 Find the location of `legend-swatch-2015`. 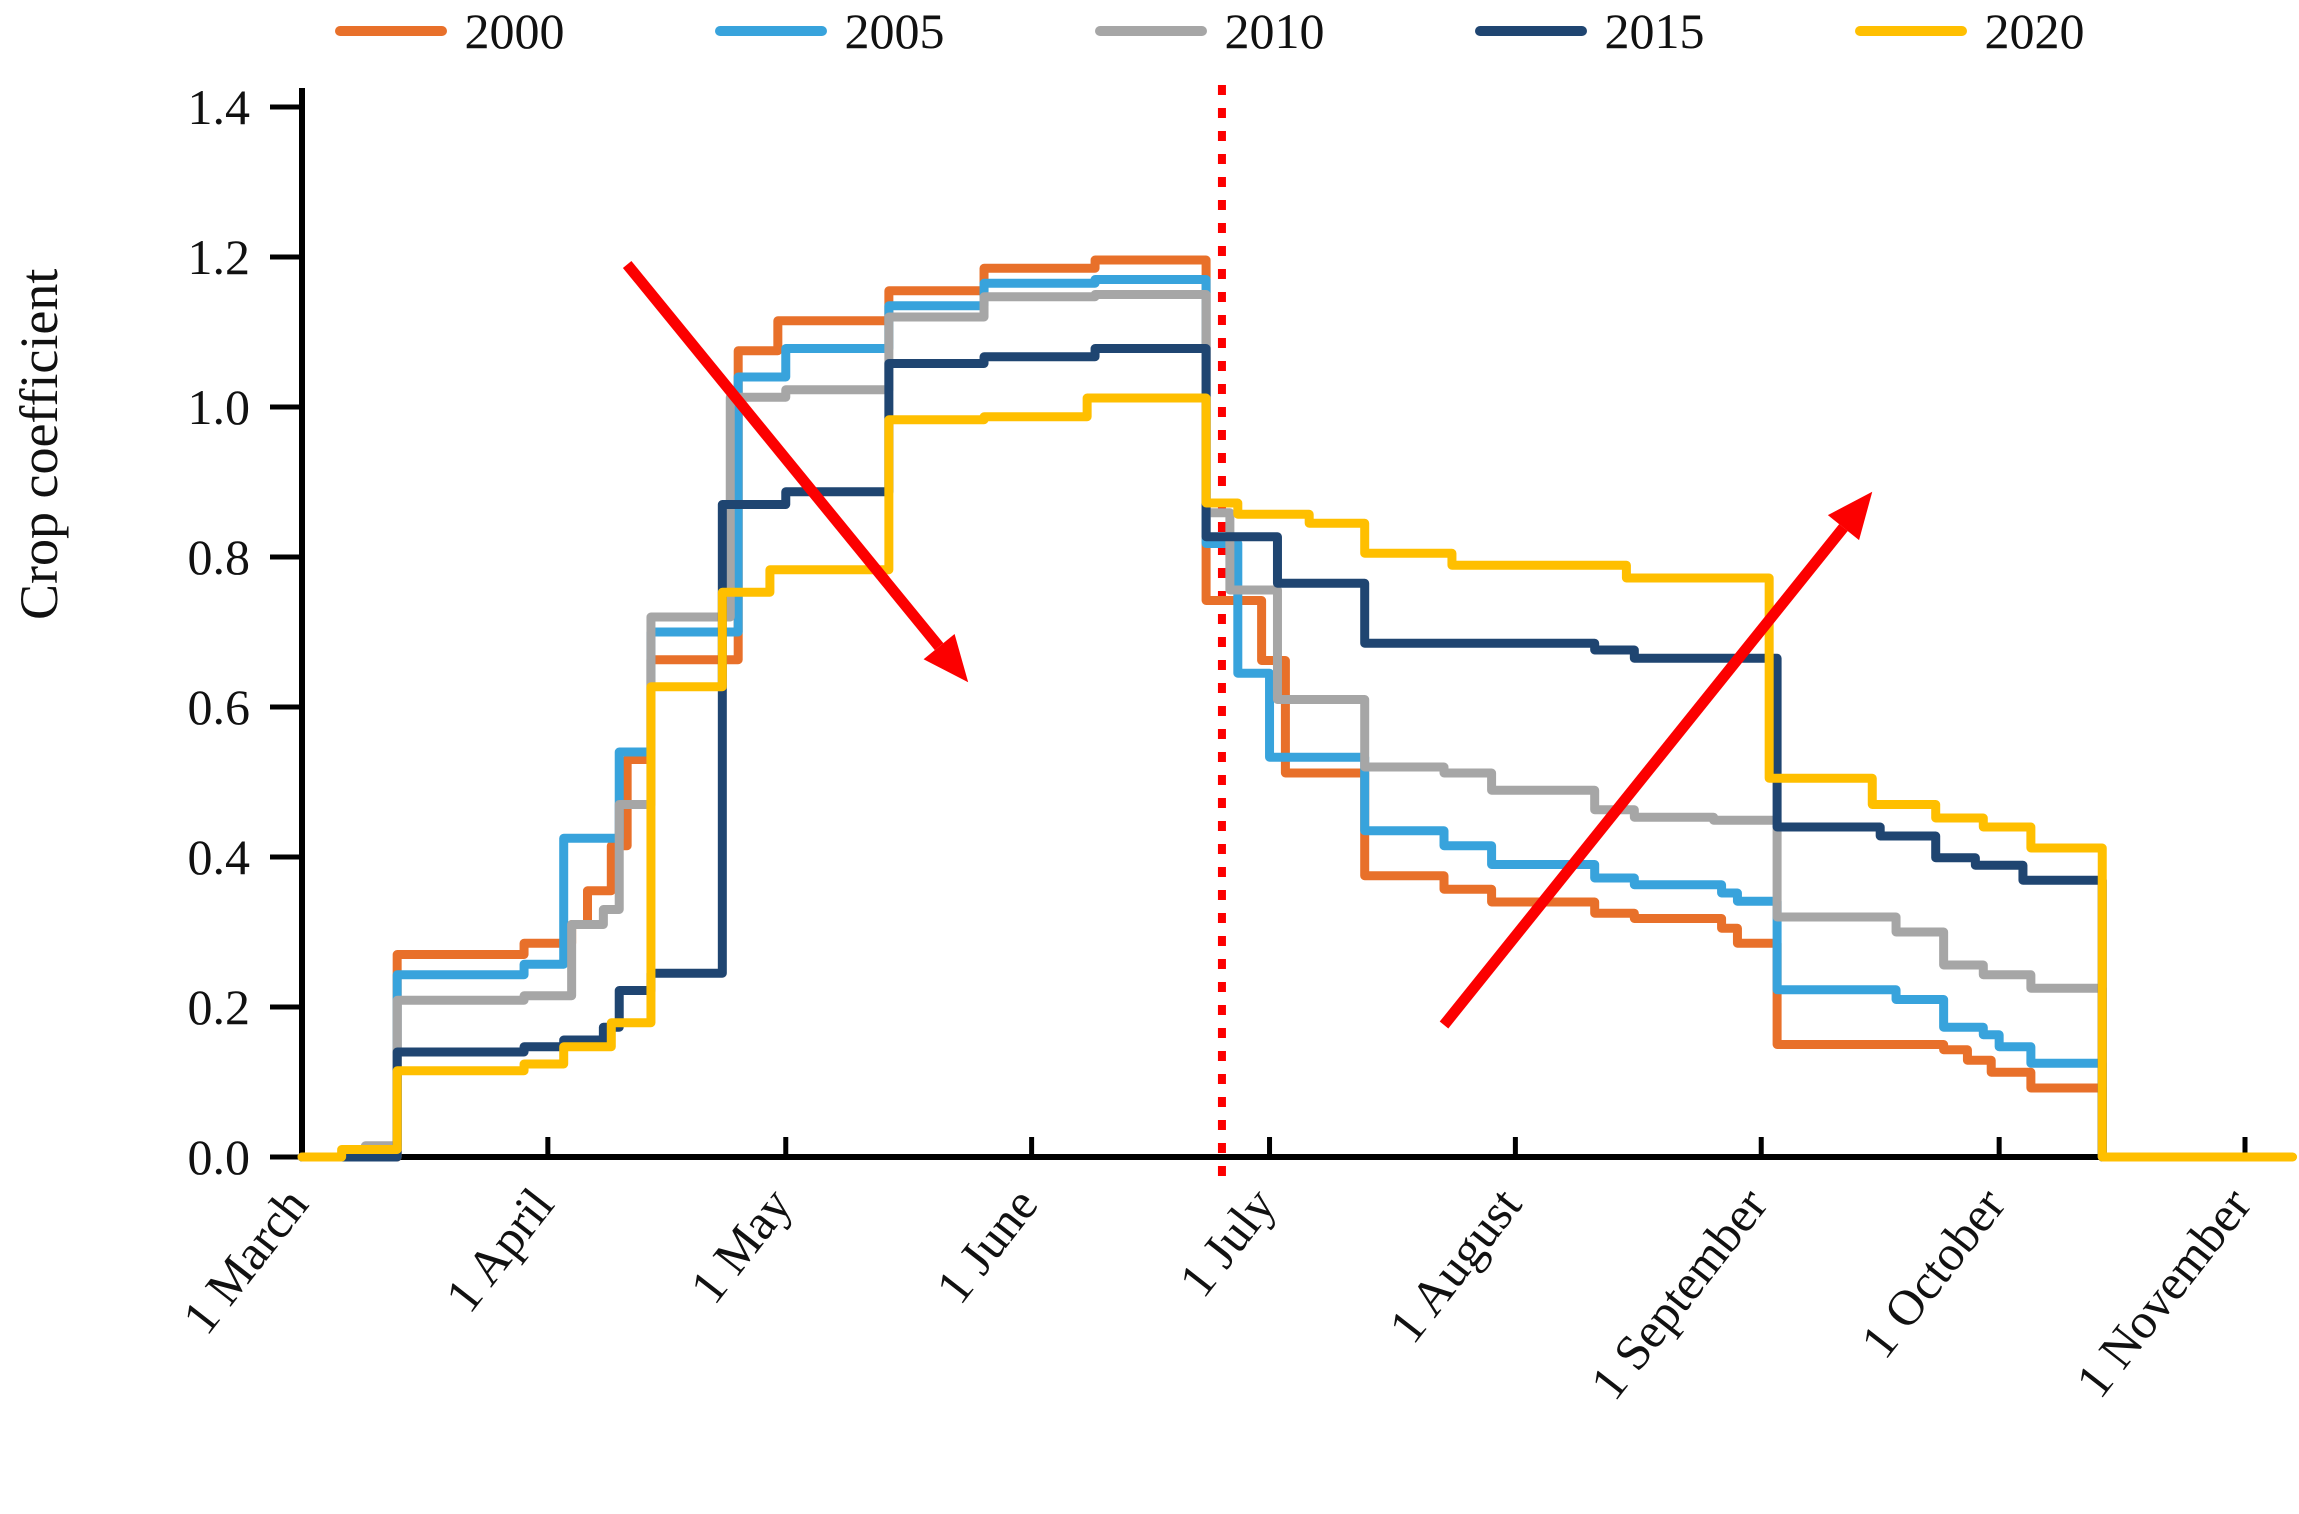

legend-swatch-2015 is located at coordinates (1530, 31).